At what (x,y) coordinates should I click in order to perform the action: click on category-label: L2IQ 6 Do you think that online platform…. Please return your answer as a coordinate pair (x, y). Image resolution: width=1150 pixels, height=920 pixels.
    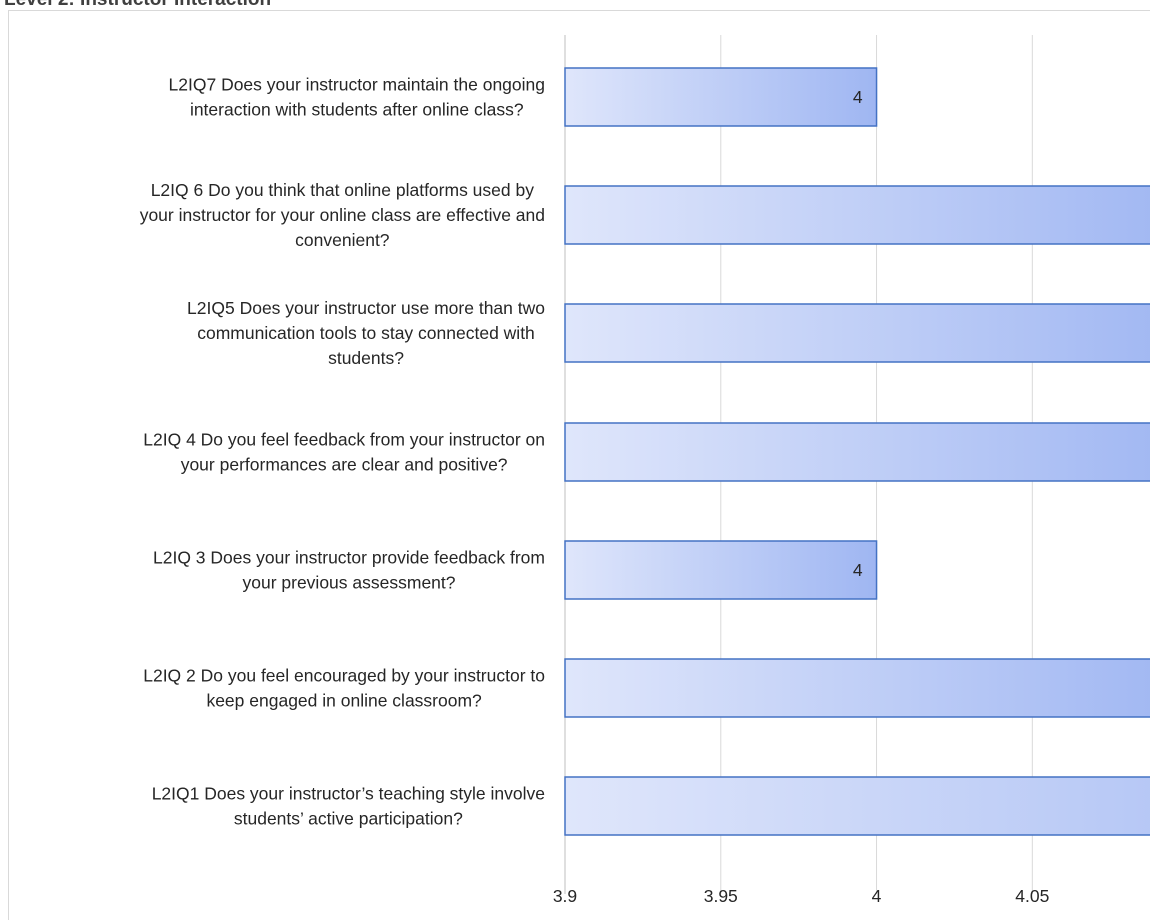
    Looking at the image, I should click on (342, 215).